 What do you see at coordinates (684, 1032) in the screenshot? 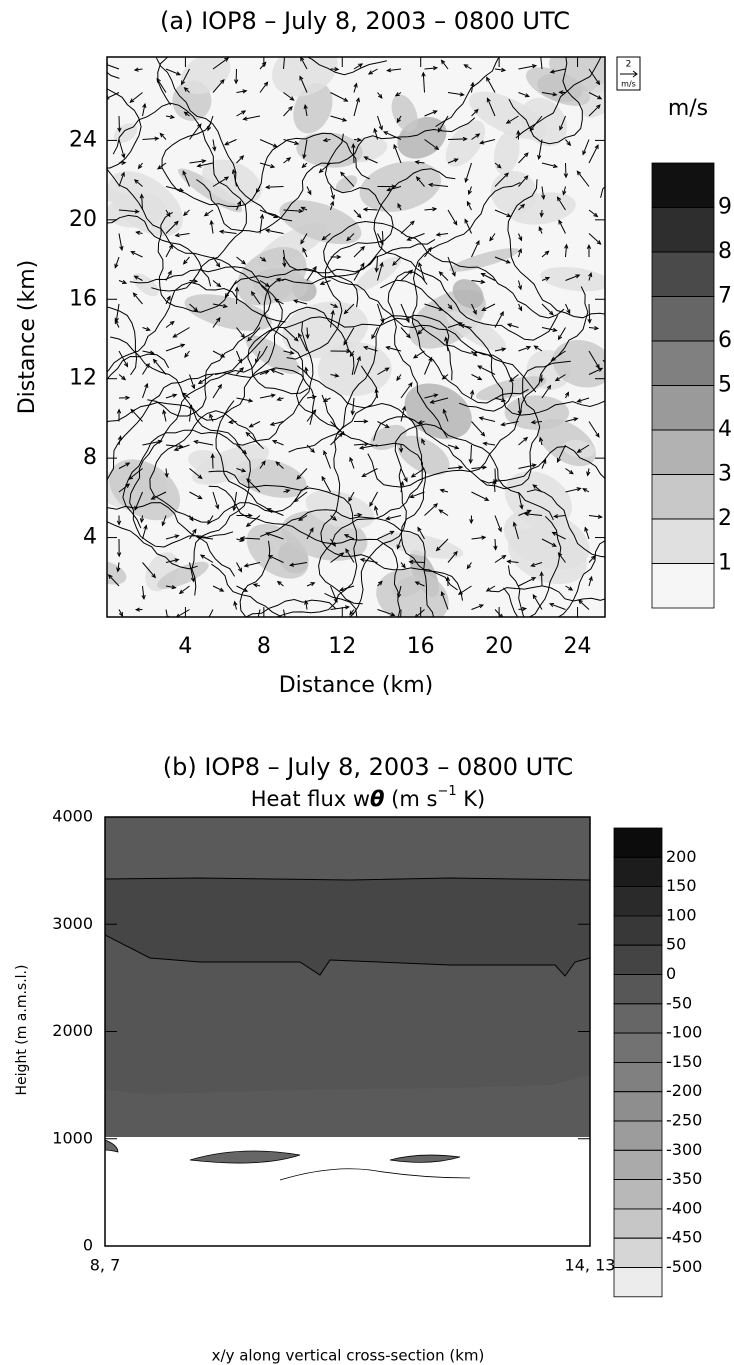
I see `colorbar-label: -100` at bounding box center [684, 1032].